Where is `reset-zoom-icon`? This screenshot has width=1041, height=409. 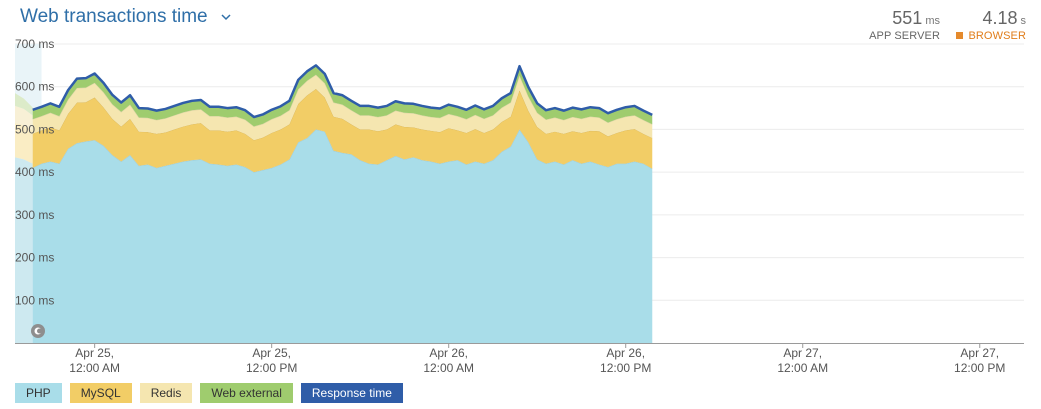
reset-zoom-icon is located at coordinates (38, 331).